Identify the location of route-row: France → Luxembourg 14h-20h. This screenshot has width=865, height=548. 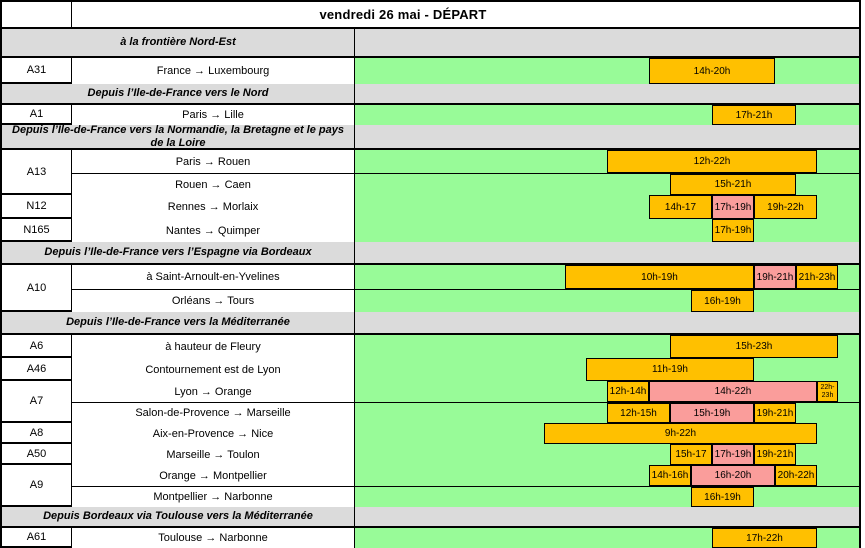
(465, 71).